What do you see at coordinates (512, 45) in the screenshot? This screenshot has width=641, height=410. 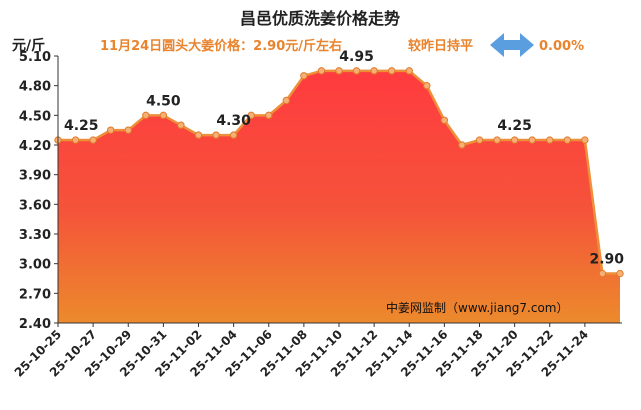 I see `double-arrow-icon` at bounding box center [512, 45].